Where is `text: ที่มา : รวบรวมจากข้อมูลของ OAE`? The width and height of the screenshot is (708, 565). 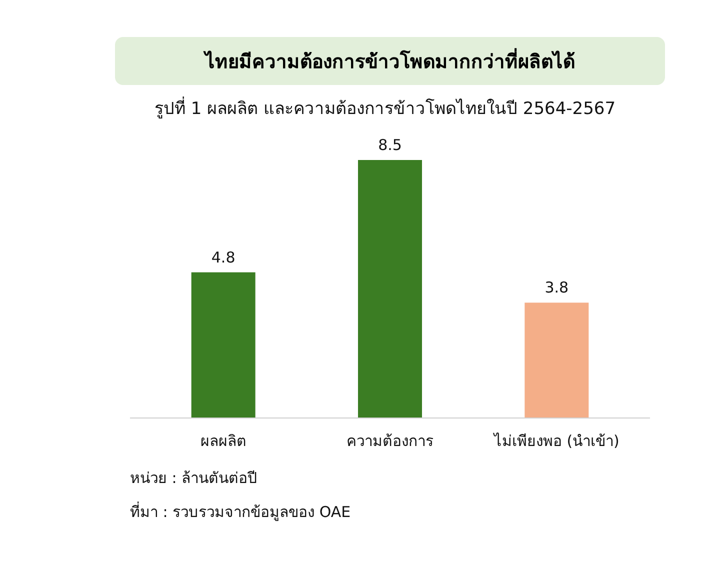
text: ที่มา : รวบรวมจากข้อมูลของ OAE is located at coordinates (240, 511).